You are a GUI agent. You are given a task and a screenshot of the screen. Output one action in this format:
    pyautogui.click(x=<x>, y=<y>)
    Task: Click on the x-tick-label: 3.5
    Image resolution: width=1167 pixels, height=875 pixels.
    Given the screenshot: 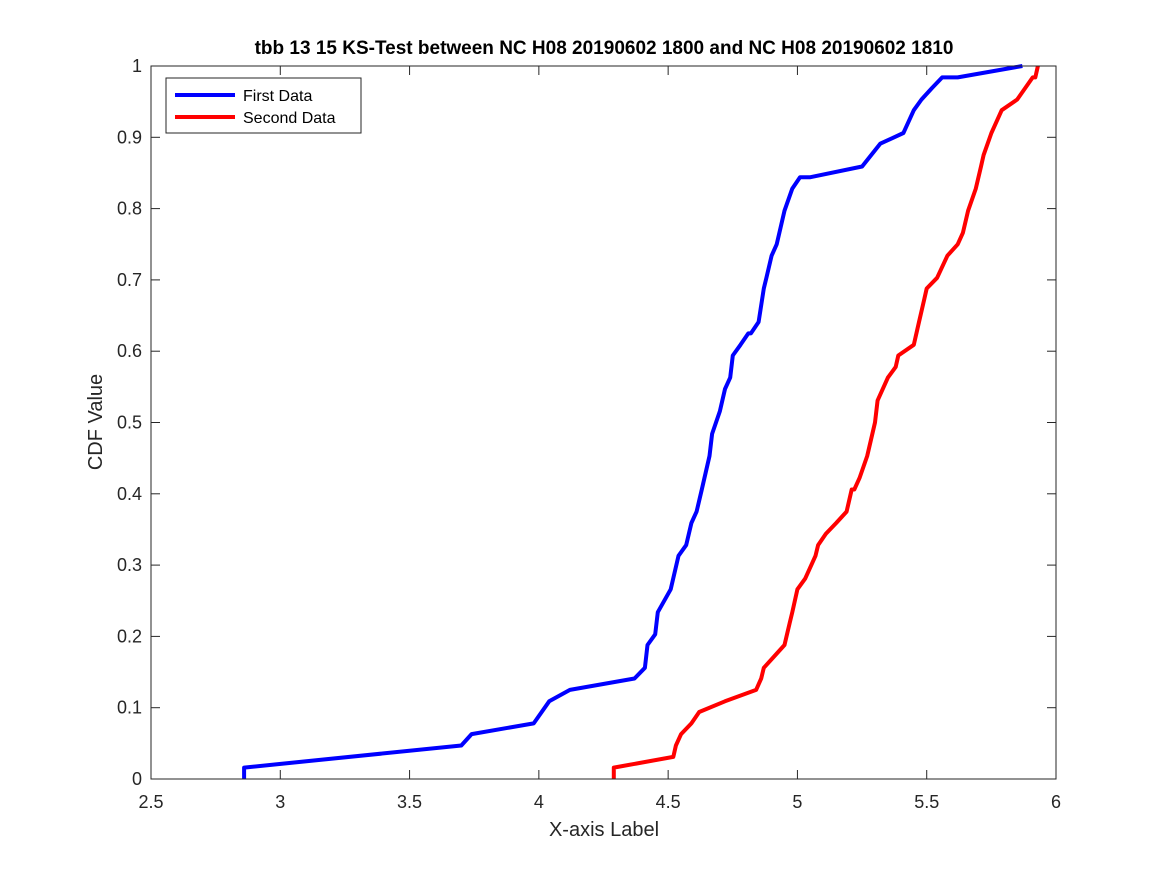 What is the action you would take?
    pyautogui.click(x=409, y=802)
    